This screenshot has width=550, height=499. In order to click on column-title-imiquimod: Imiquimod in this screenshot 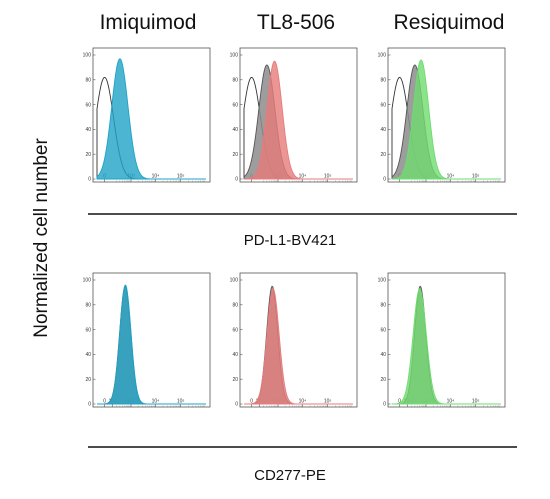, I will do `click(148, 22)`.